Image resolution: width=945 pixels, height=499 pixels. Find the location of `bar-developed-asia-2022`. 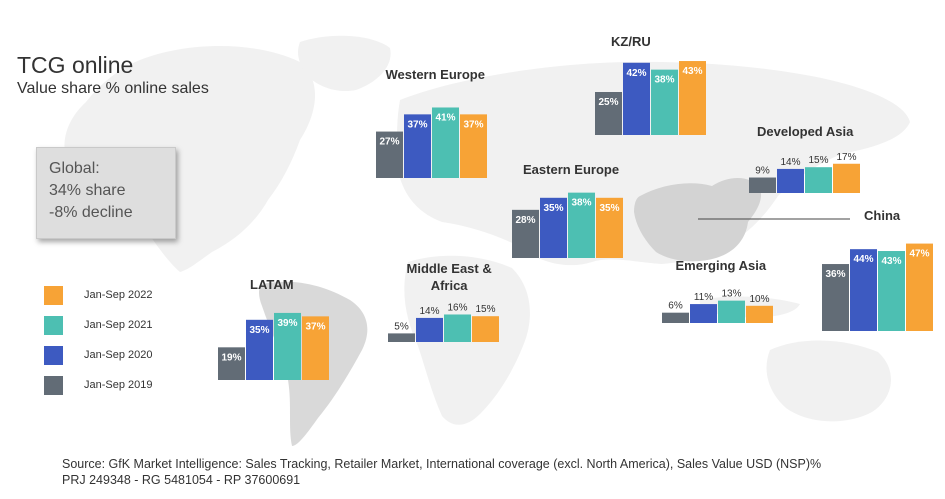

bar-developed-asia-2022 is located at coordinates (846, 178).